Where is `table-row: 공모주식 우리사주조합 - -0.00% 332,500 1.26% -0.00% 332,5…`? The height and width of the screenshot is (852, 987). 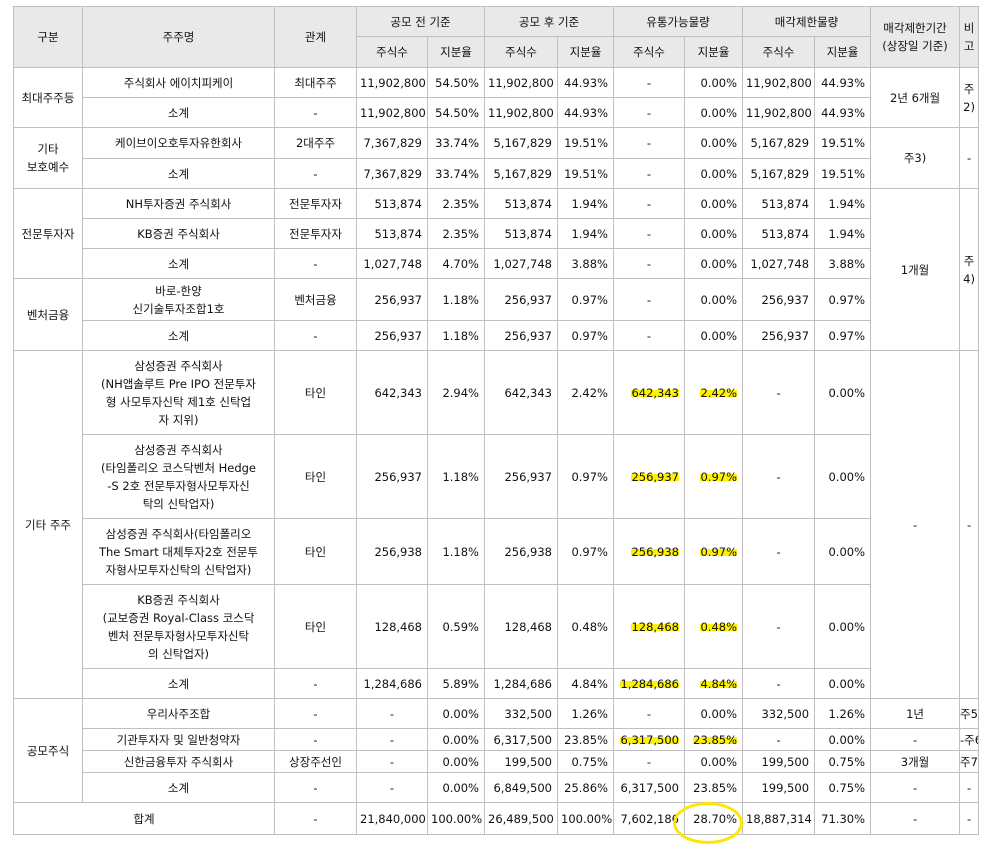
table-row: 공모주식 우리사주조합 - -0.00% 332,500 1.26% -0.00% 332,5… is located at coordinates (496, 750).